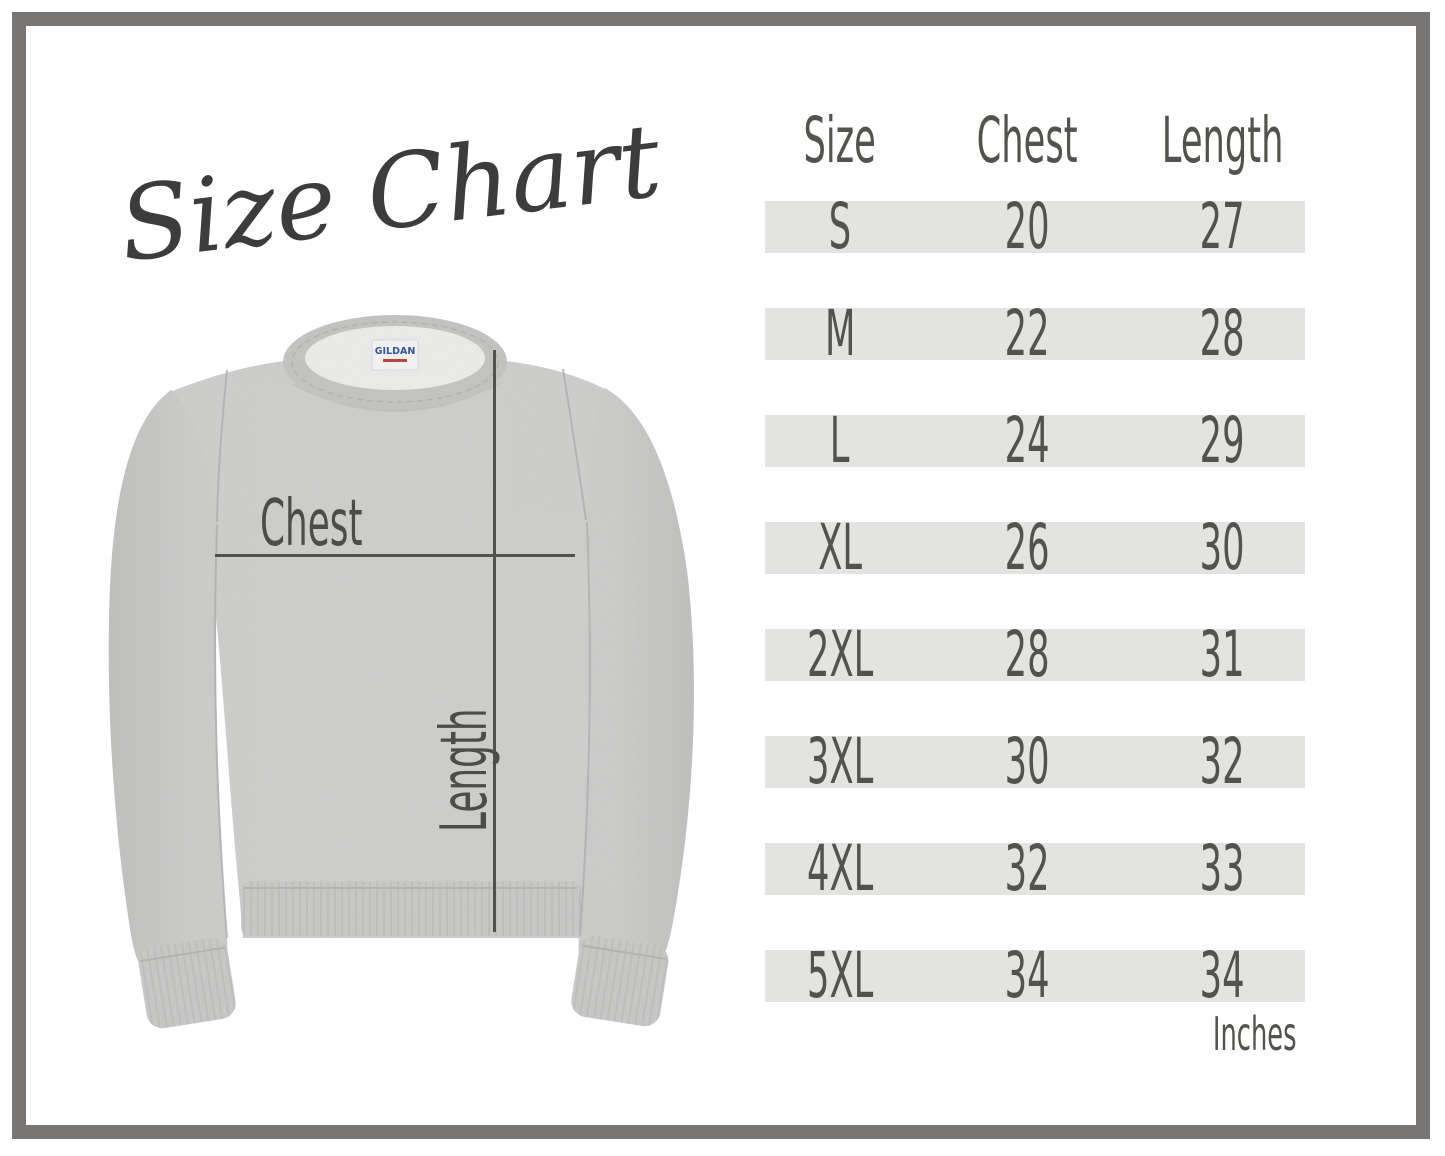 The image size is (1445, 1156). I want to click on chest-measure-line, so click(395, 555).